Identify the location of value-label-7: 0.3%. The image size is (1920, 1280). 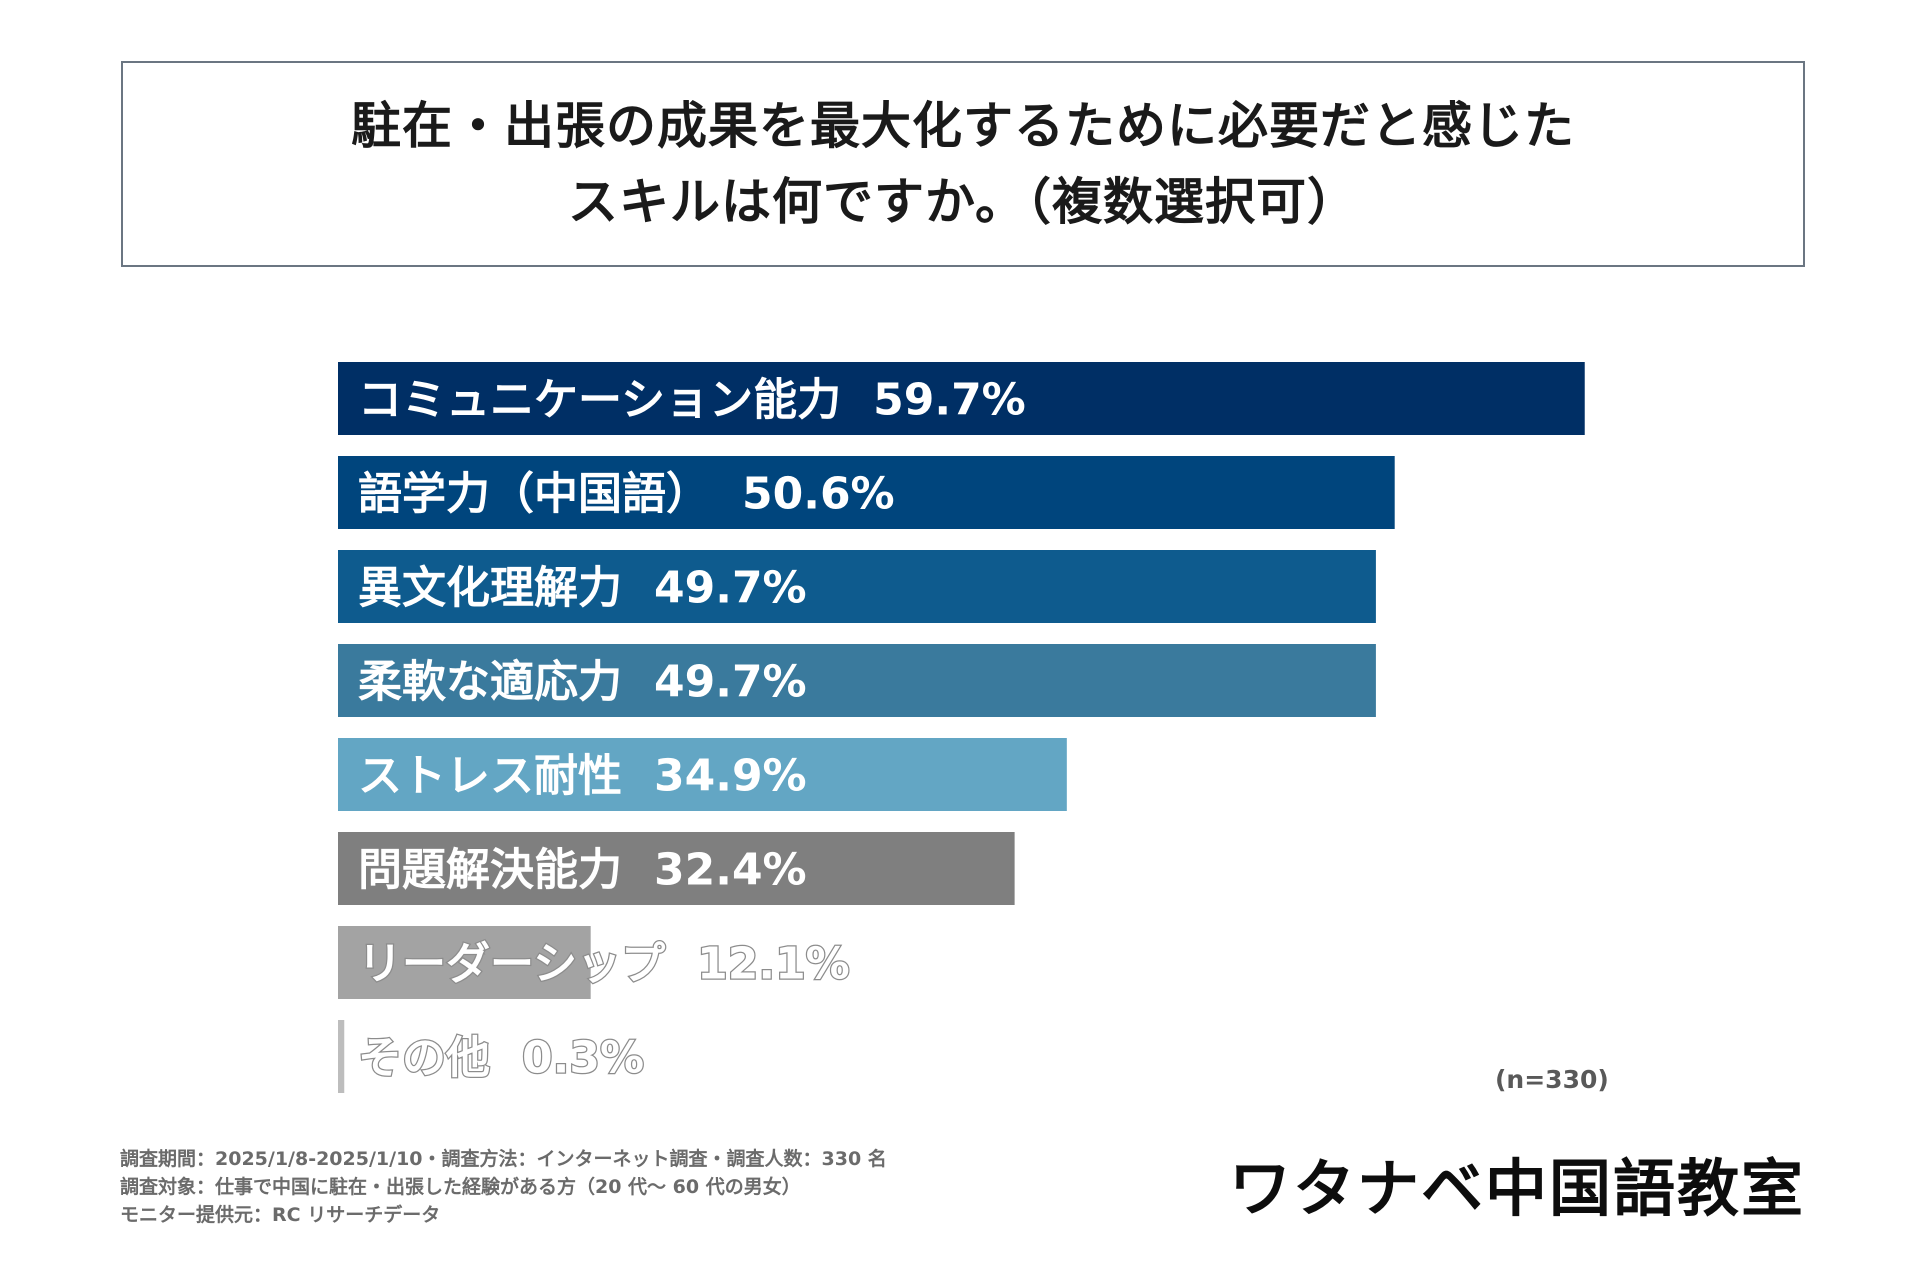
(583, 1057).